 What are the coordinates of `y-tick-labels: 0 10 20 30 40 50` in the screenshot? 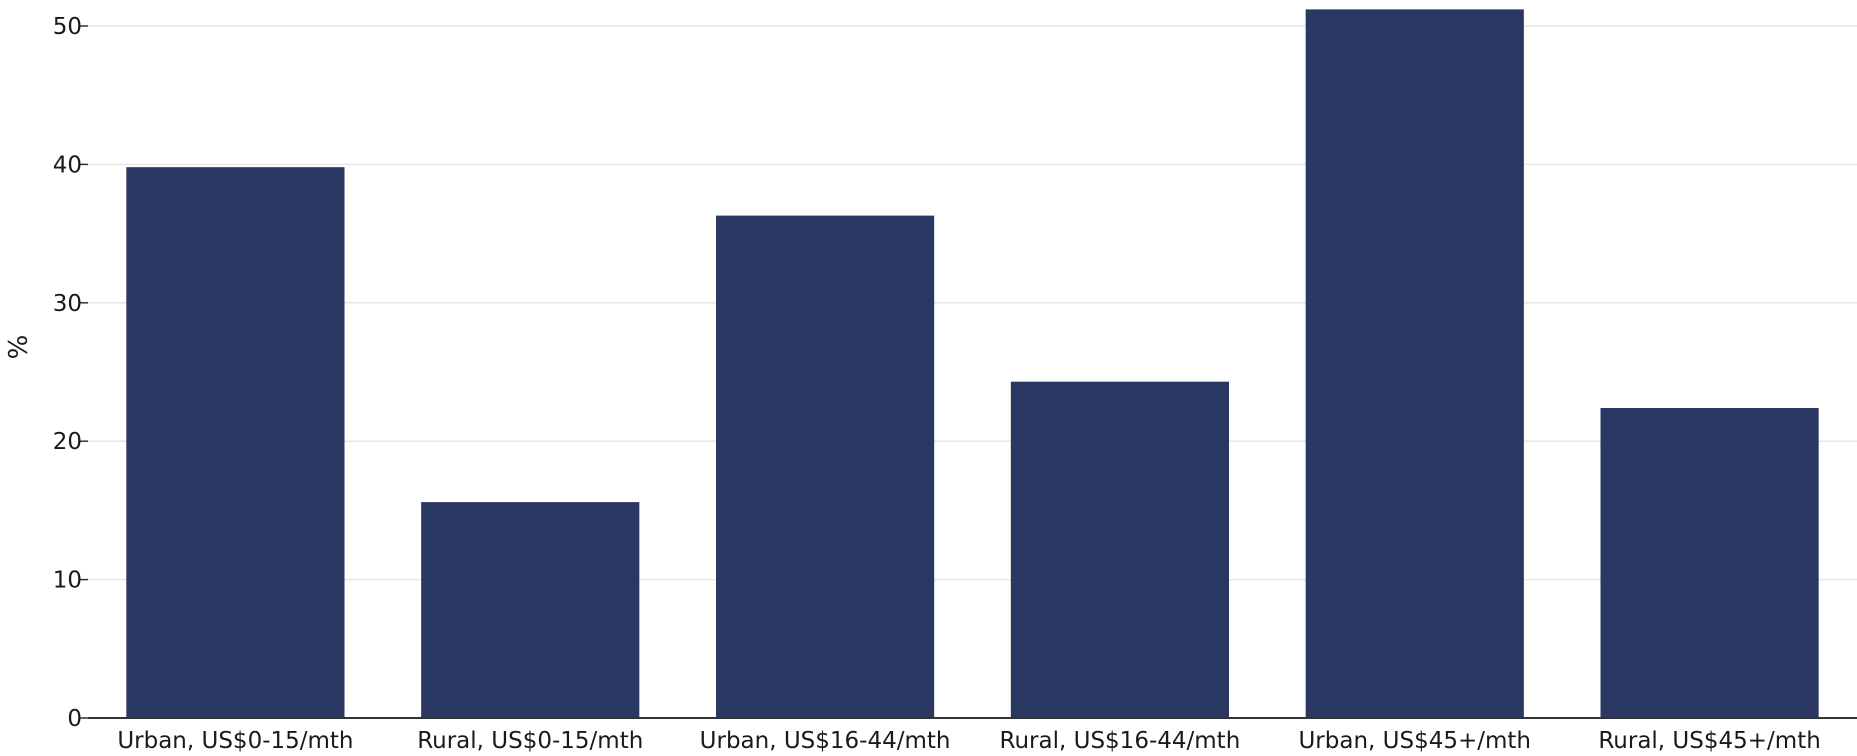 It's located at (70, 373).